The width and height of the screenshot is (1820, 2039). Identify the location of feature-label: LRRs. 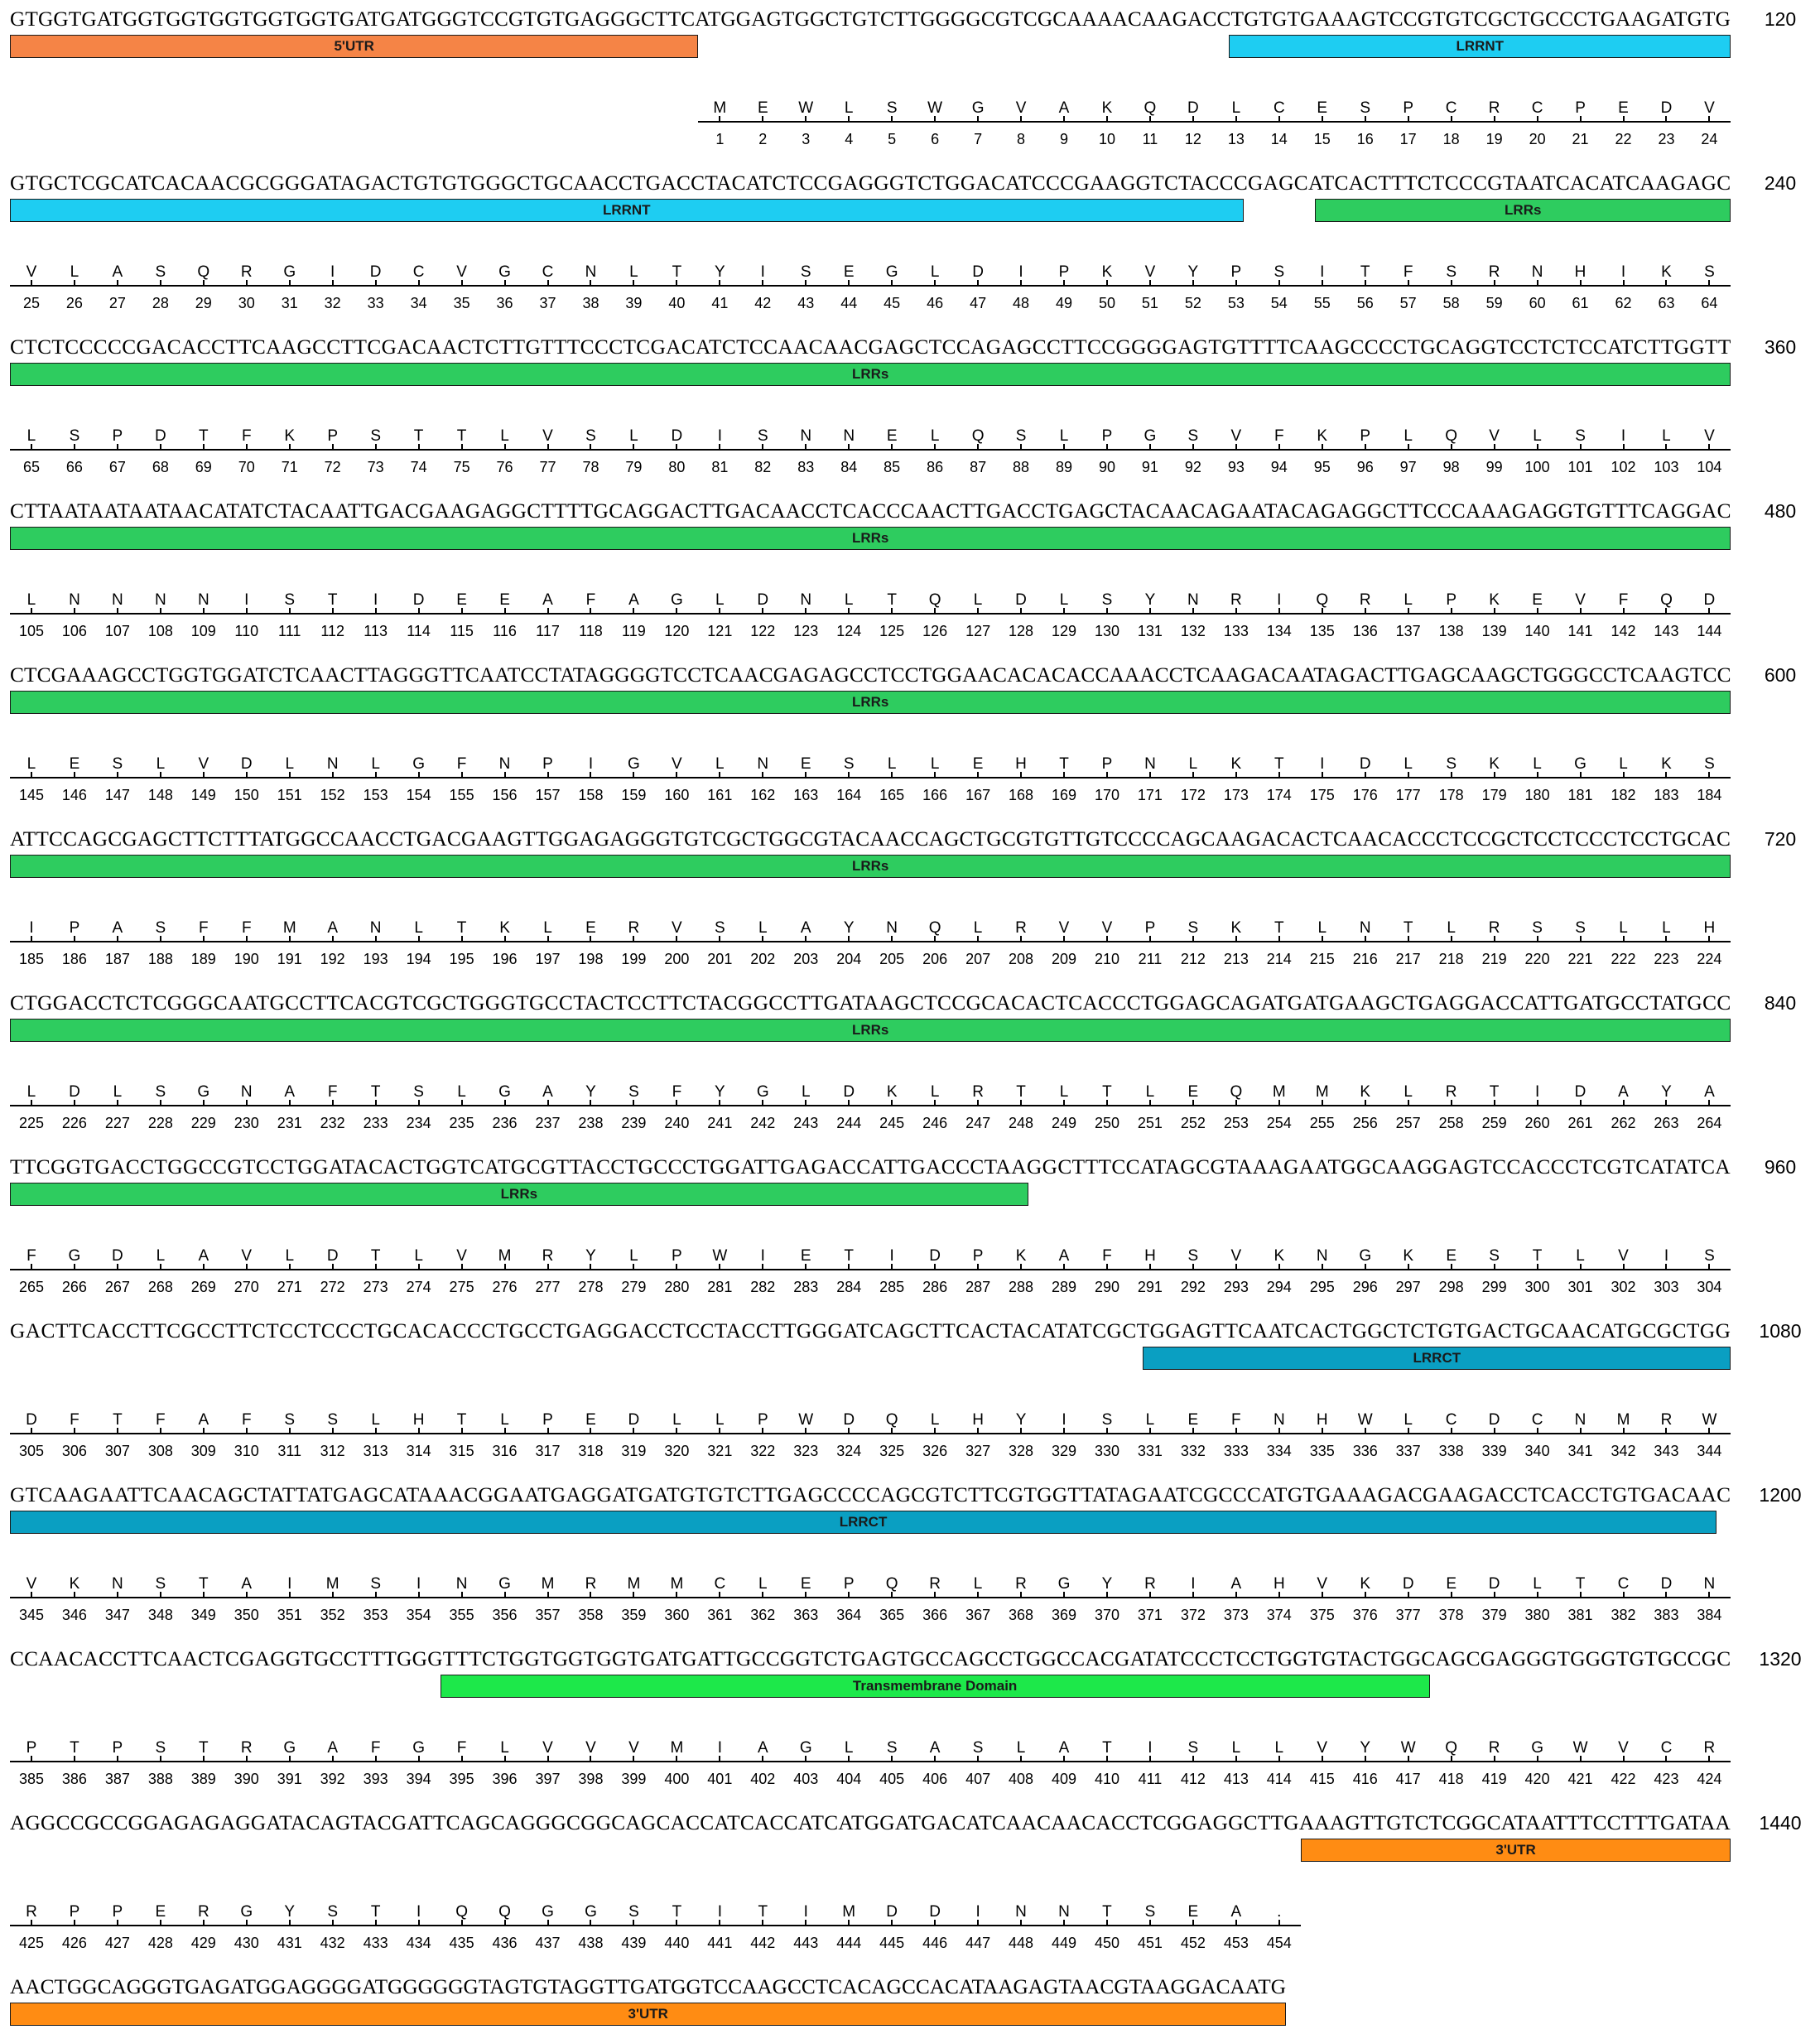
(870, 1030).